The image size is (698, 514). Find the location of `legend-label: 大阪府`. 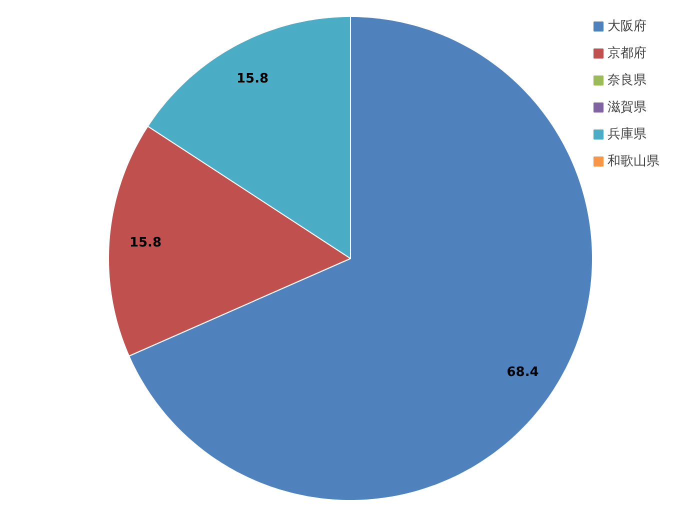

legend-label: 大阪府 is located at coordinates (627, 26).